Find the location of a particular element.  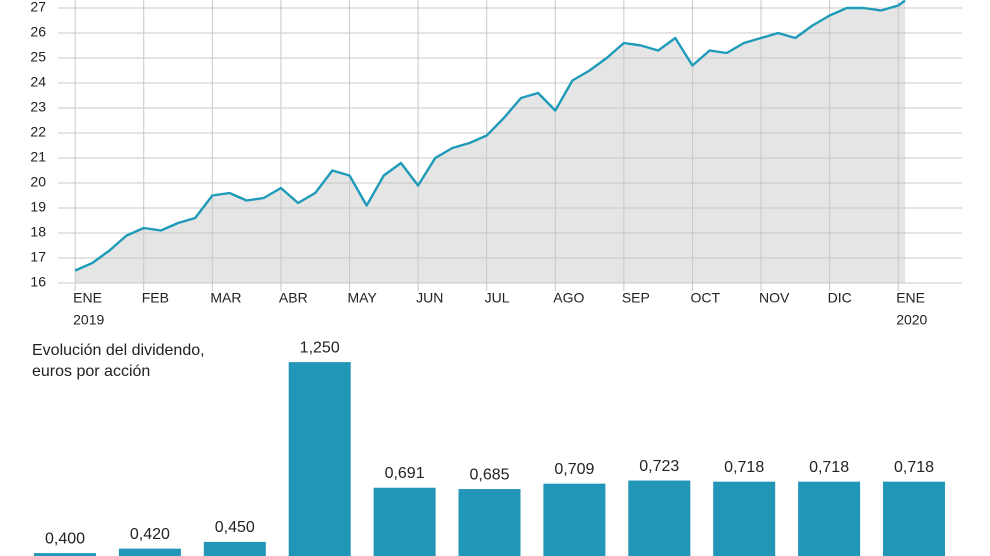

value-label: 0,420 is located at coordinates (150, 534).